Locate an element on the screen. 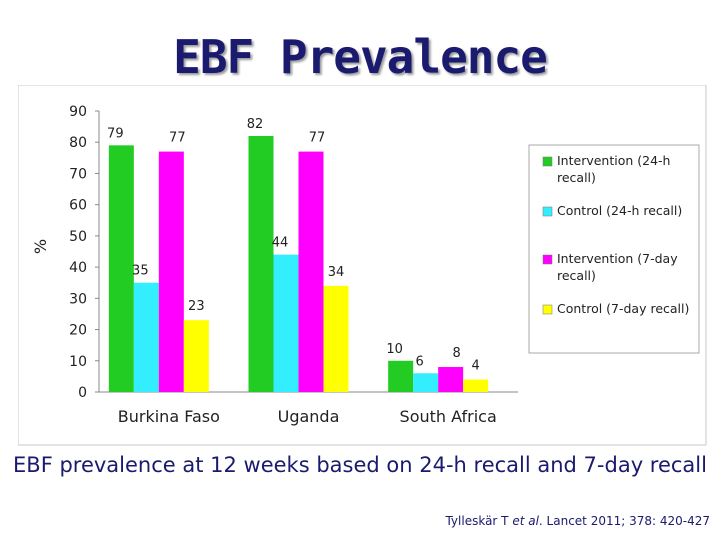  citation-author: Tylleskär T is located at coordinates (479, 521).